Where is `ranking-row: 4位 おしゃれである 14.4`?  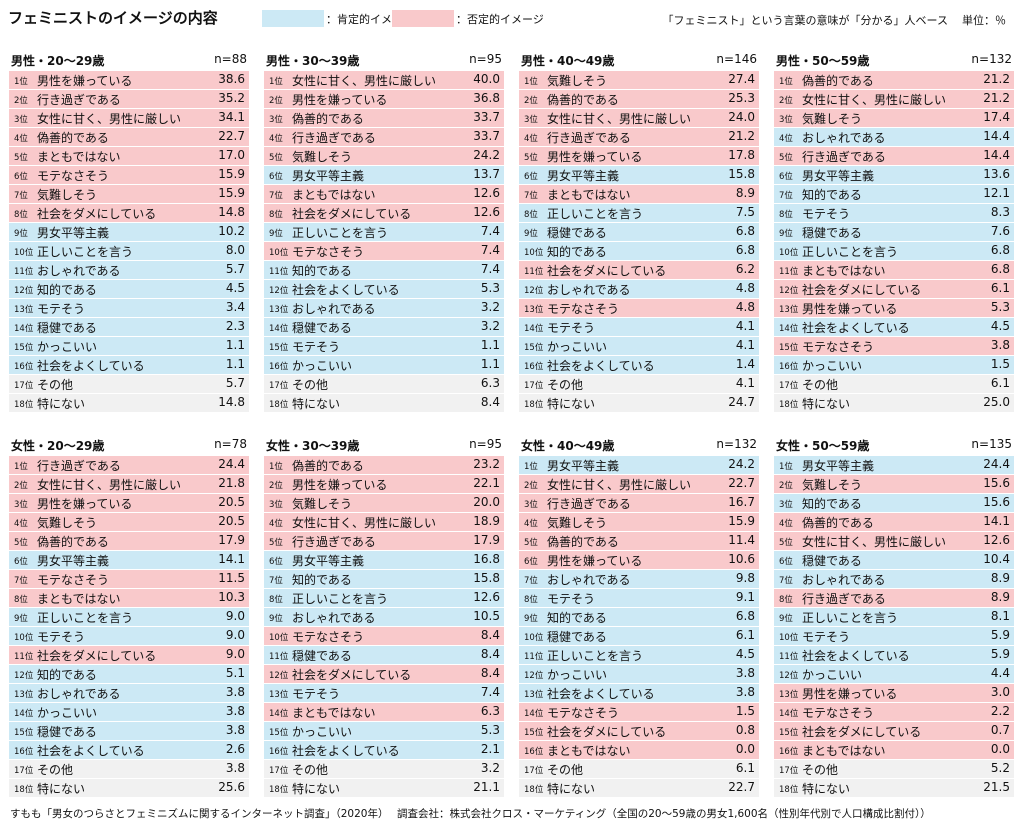
ranking-row: 4位 おしゃれである 14.4 is located at coordinates (894, 136).